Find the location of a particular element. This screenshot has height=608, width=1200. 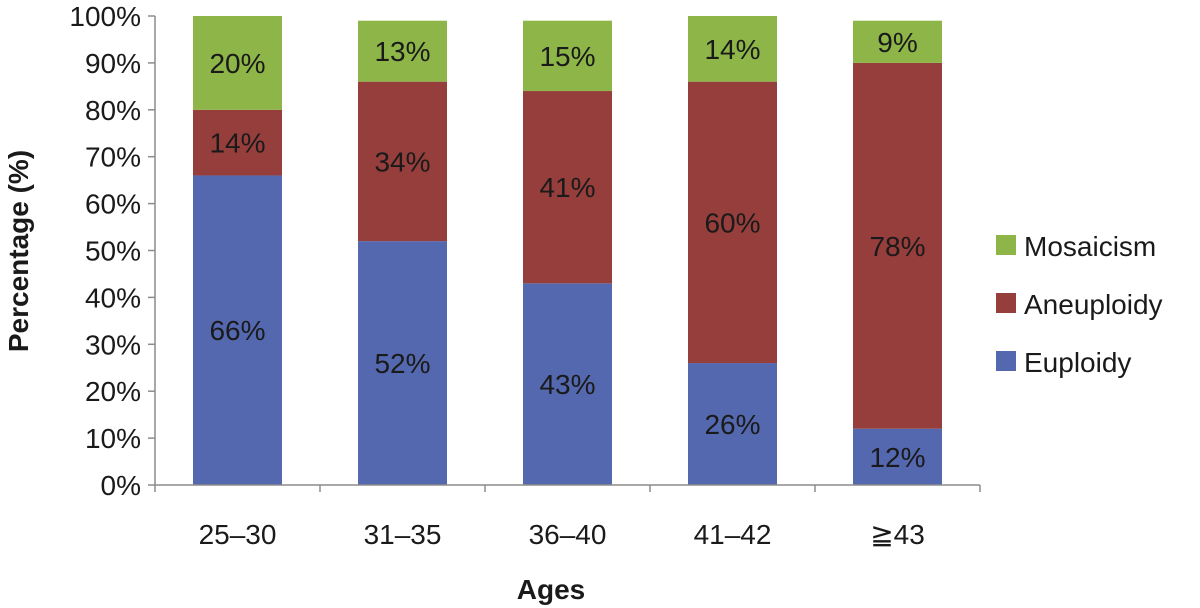

data-label: 66% is located at coordinates (237, 330).